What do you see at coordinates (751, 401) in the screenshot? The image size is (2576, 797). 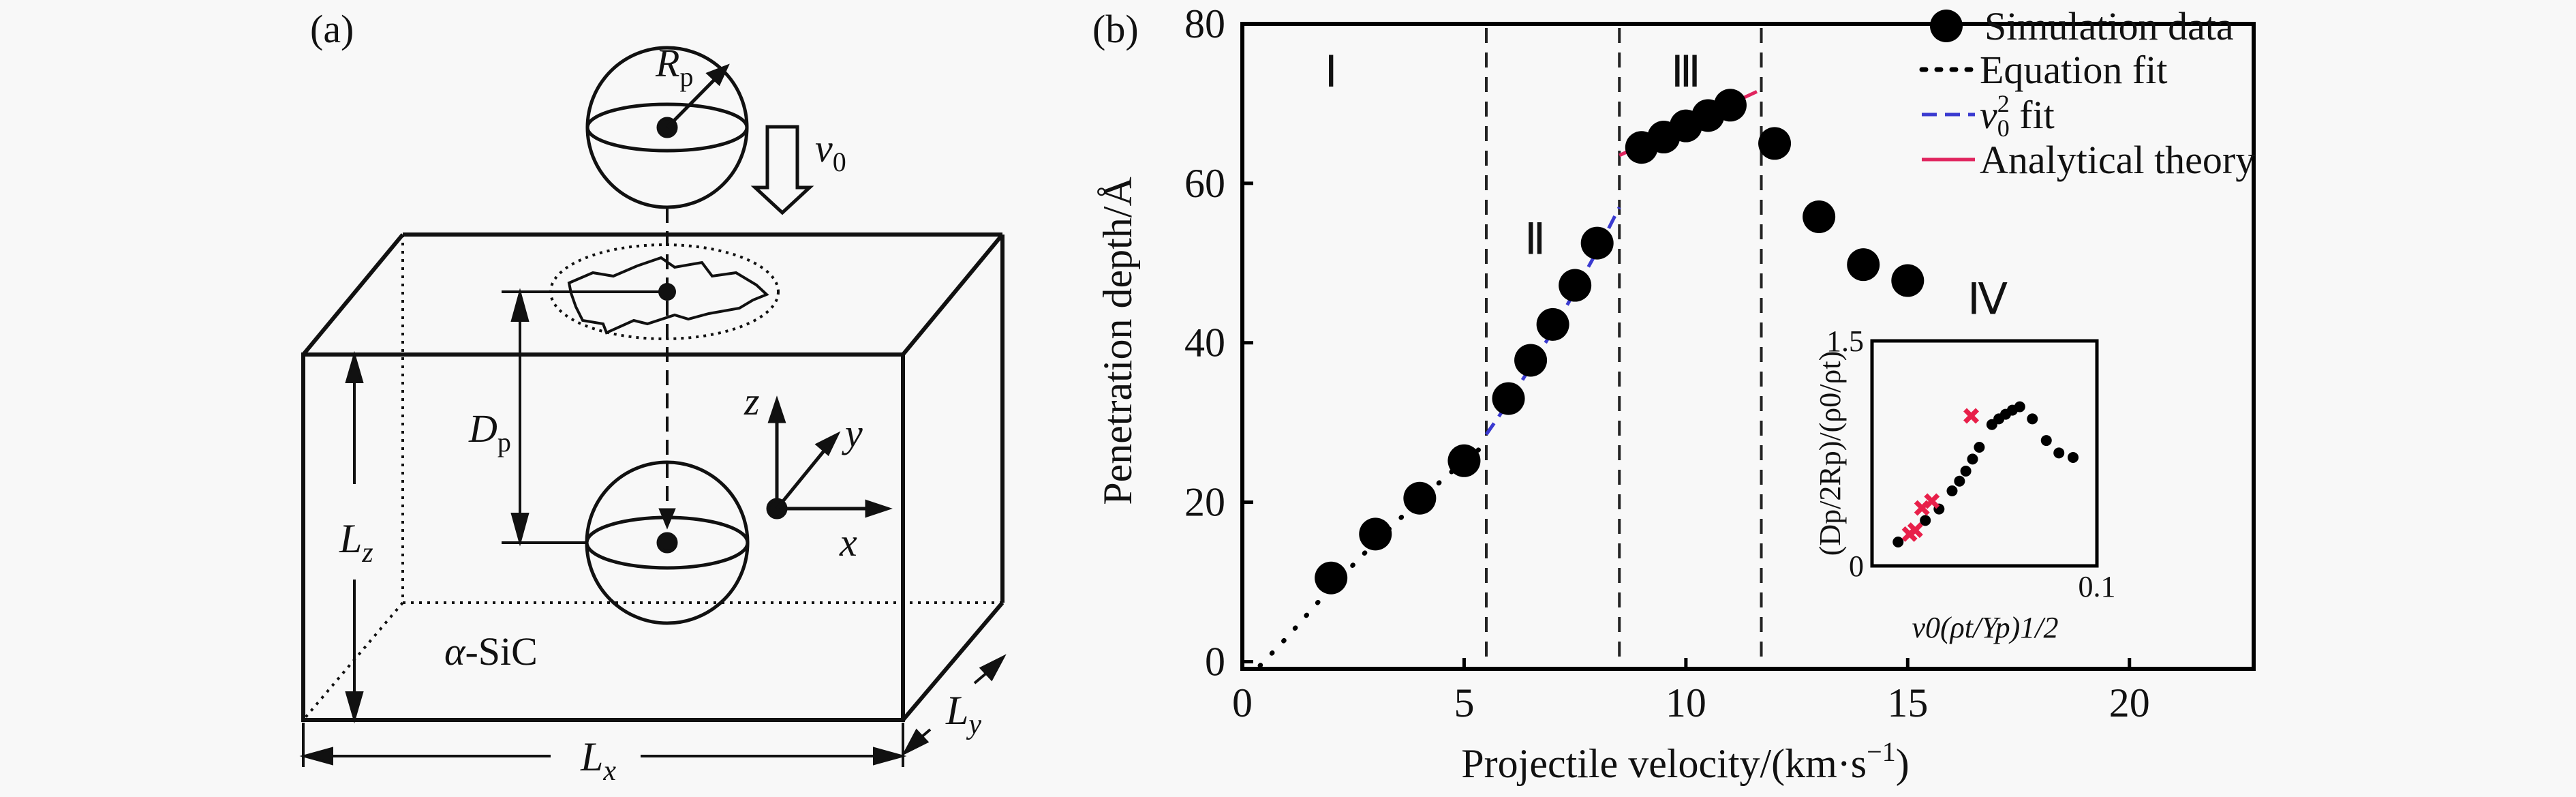 I see `axis-z-label: z` at bounding box center [751, 401].